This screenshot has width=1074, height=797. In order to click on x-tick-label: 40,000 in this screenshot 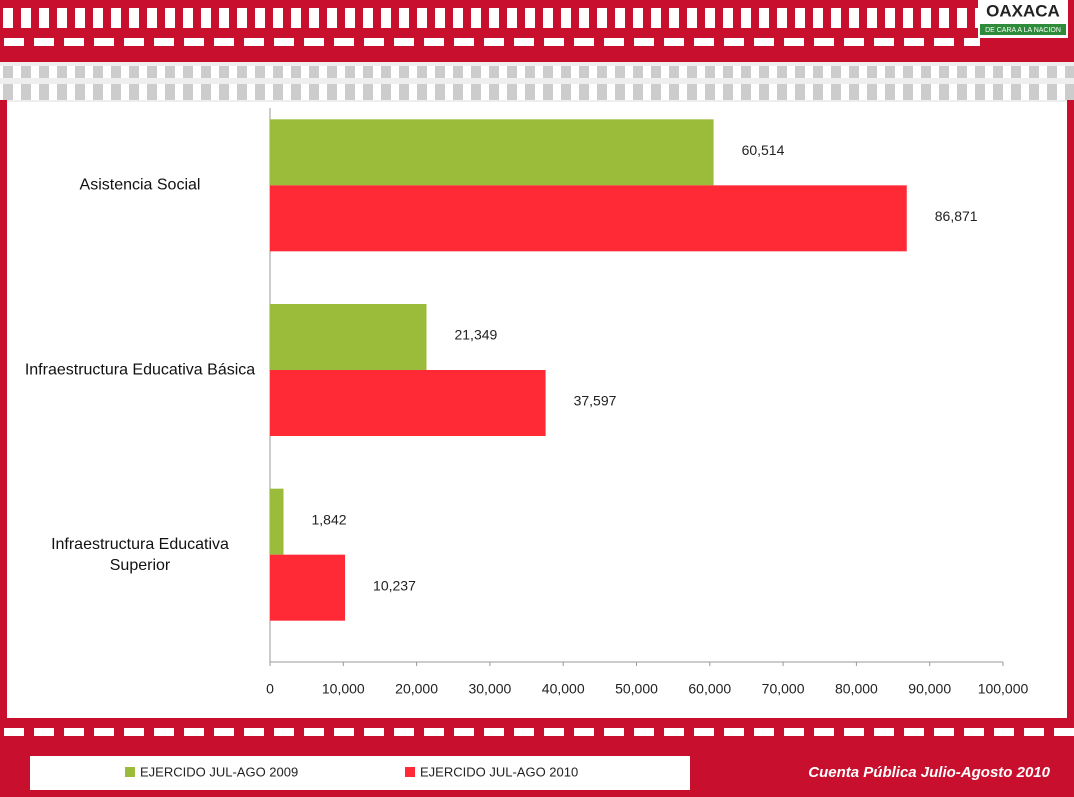, I will do `click(563, 689)`.